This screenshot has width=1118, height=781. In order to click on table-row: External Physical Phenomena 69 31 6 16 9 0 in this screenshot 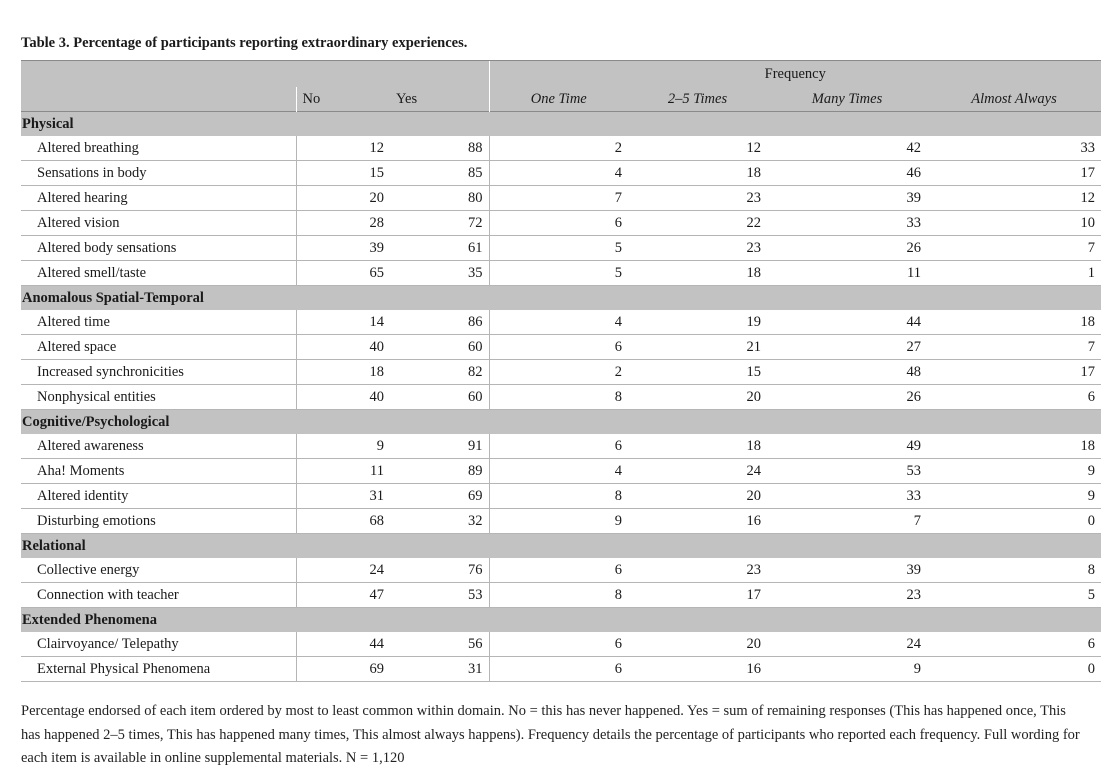, I will do `click(561, 669)`.